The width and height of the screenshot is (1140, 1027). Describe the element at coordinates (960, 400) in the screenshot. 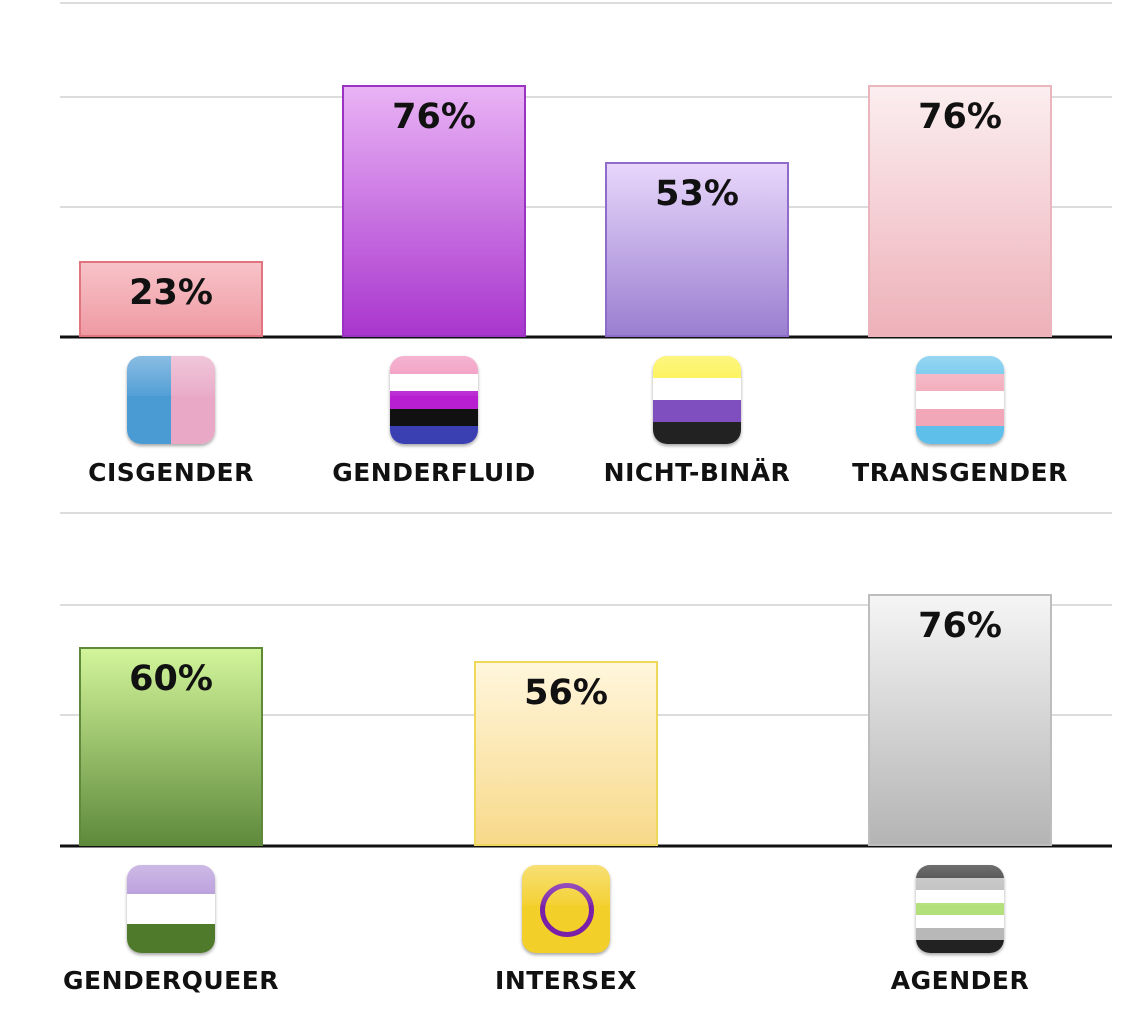

I see `transgender-flag-icon` at that location.